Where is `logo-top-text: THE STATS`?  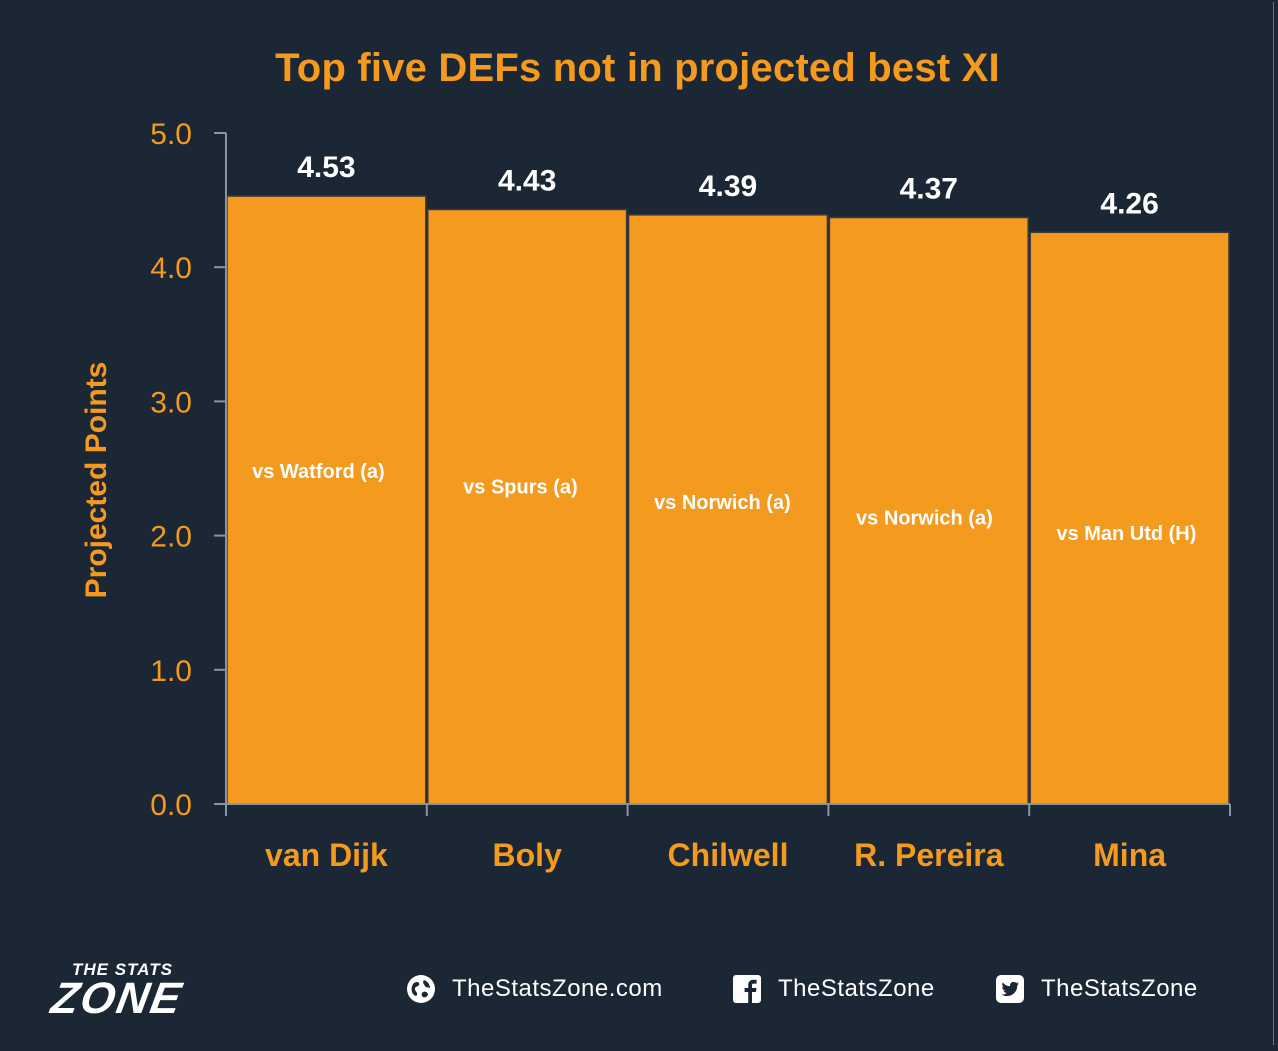 logo-top-text: THE STATS is located at coordinates (122, 969).